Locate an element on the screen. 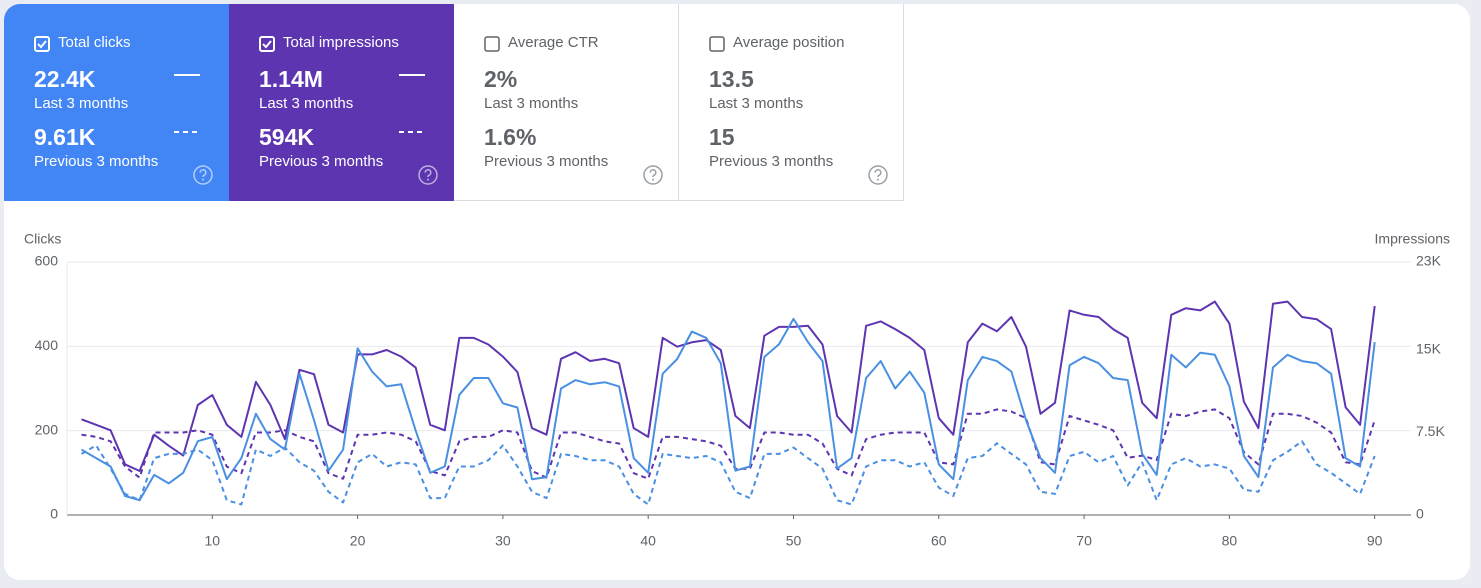 Image resolution: width=1481 pixels, height=588 pixels. x-tick-label: 90 is located at coordinates (1375, 541).